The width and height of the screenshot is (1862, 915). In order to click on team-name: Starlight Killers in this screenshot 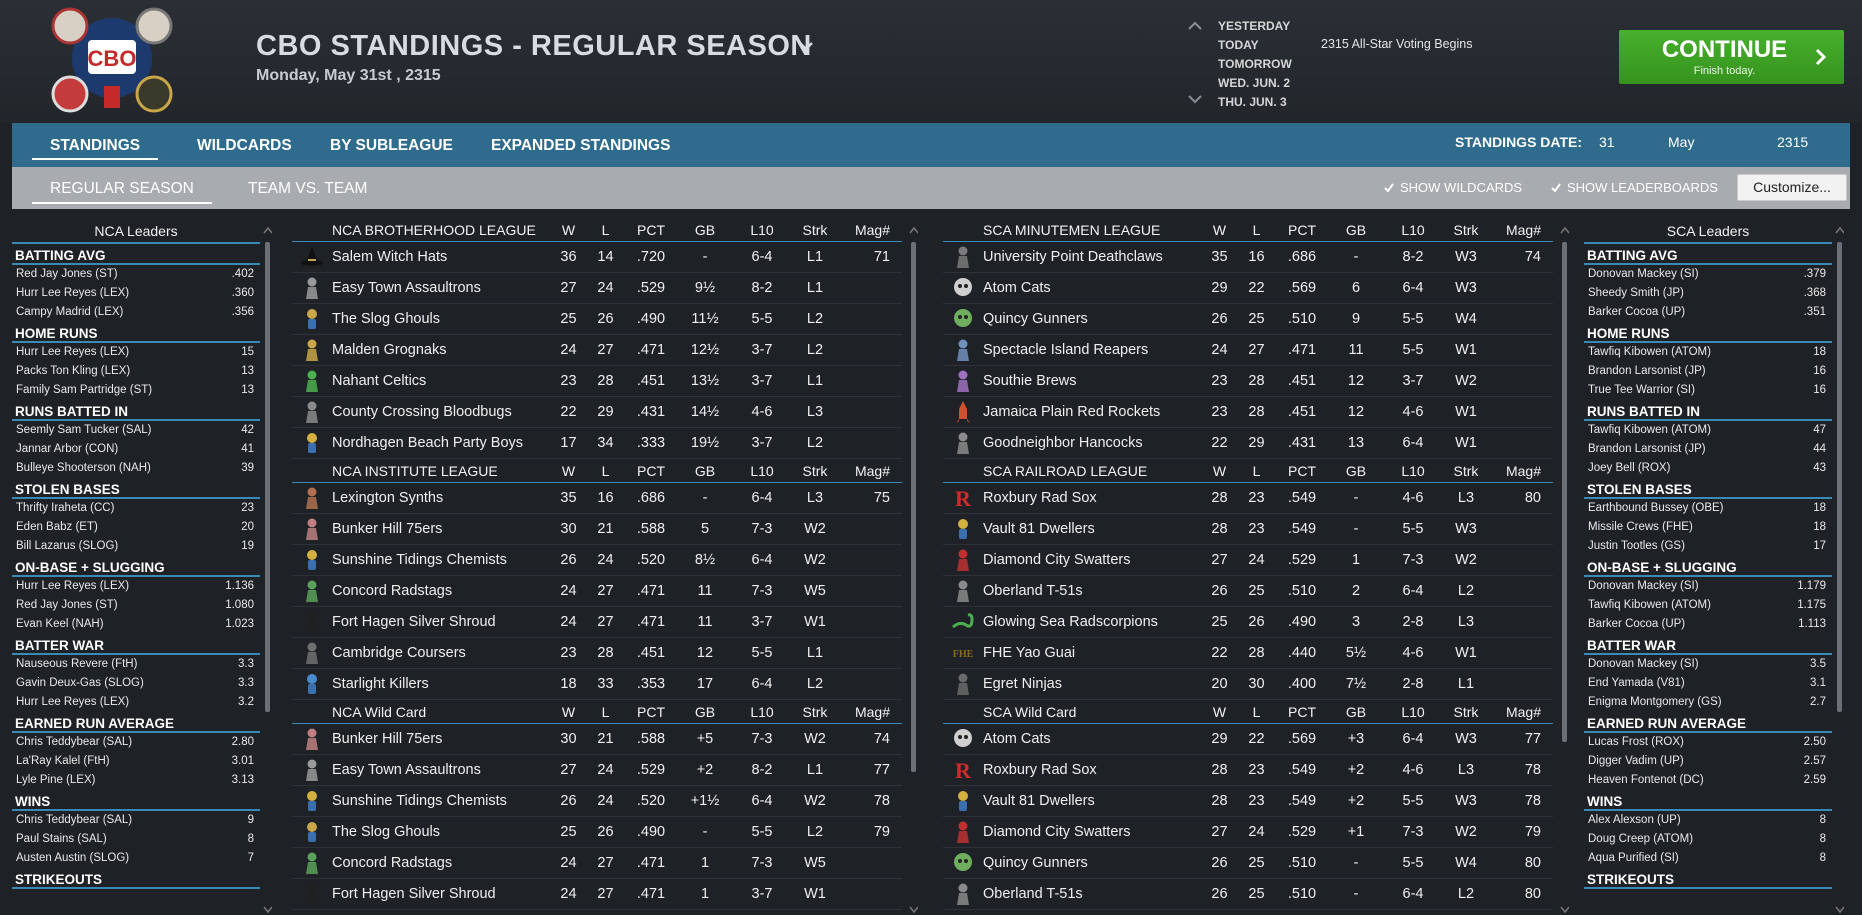, I will do `click(380, 684)`.